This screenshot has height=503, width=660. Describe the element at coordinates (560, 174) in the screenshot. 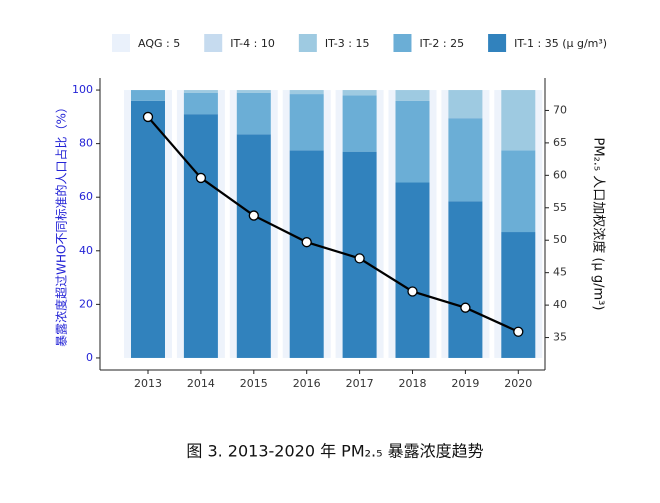

I see `y2-tick-label: 60` at that location.